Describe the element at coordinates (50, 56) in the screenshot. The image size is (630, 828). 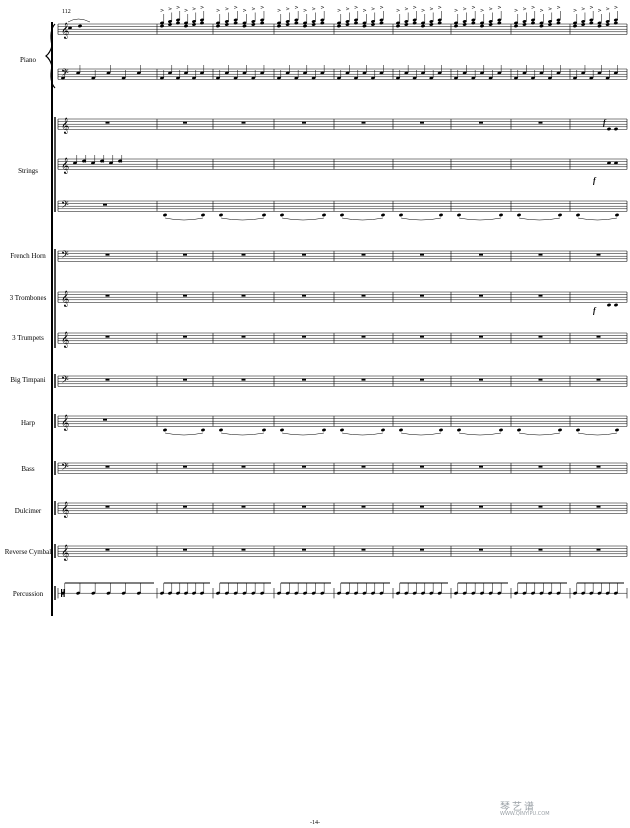
I see `piano-brace` at that location.